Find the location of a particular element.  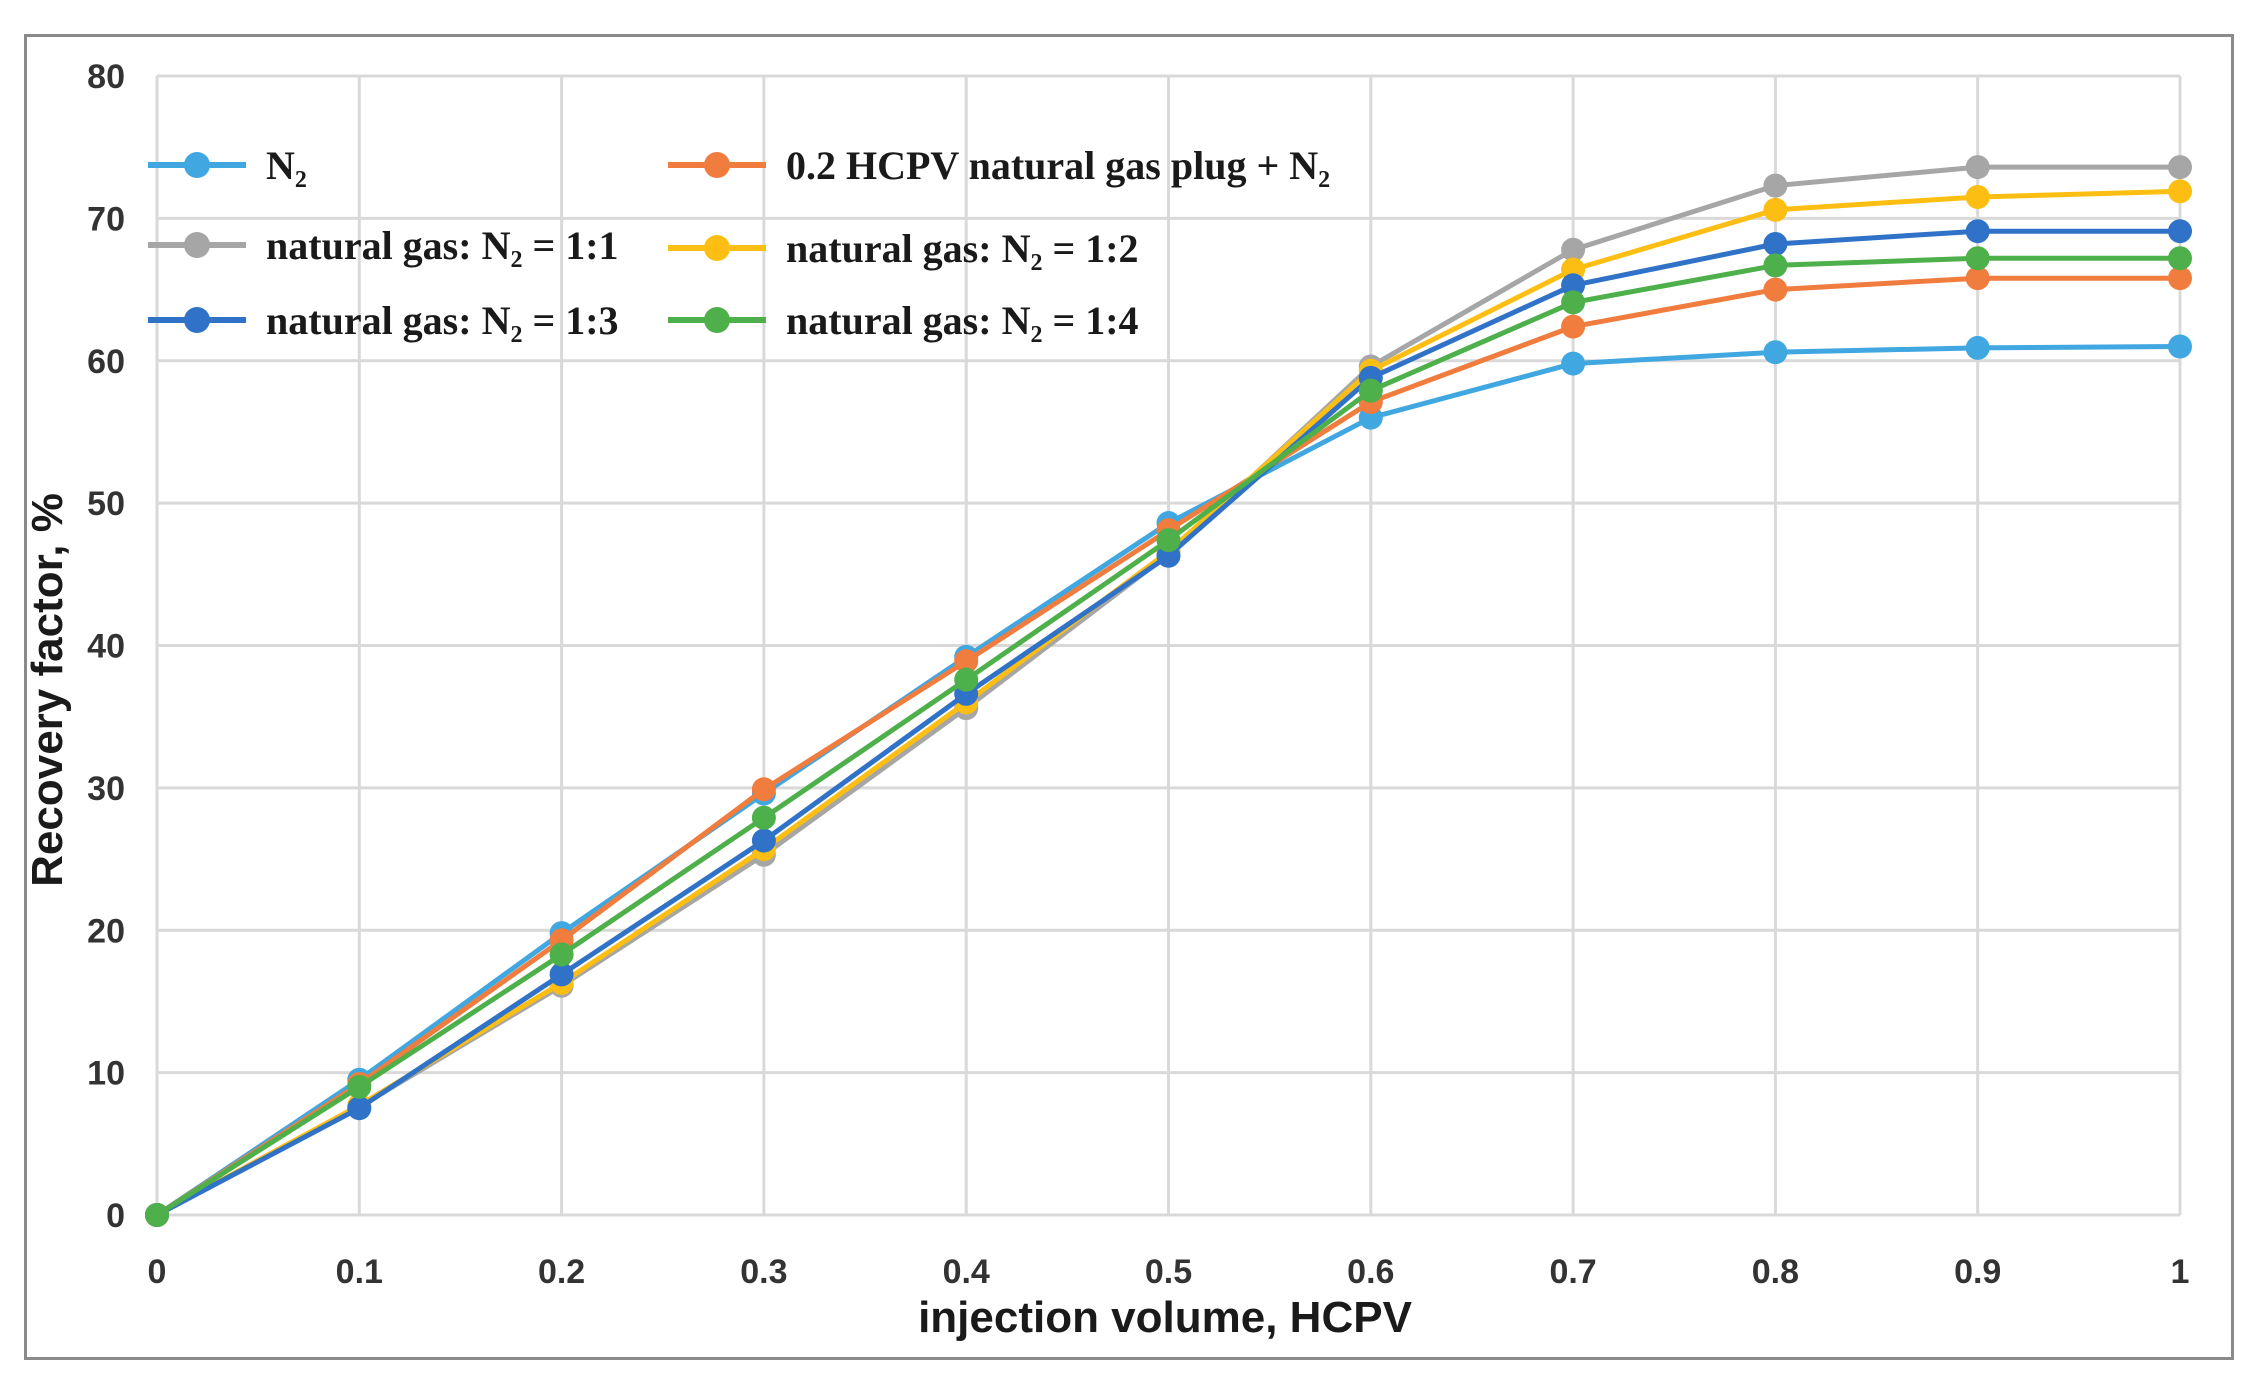

legend-label: natural gas: N₂ = 1:3 is located at coordinates (442, 320).